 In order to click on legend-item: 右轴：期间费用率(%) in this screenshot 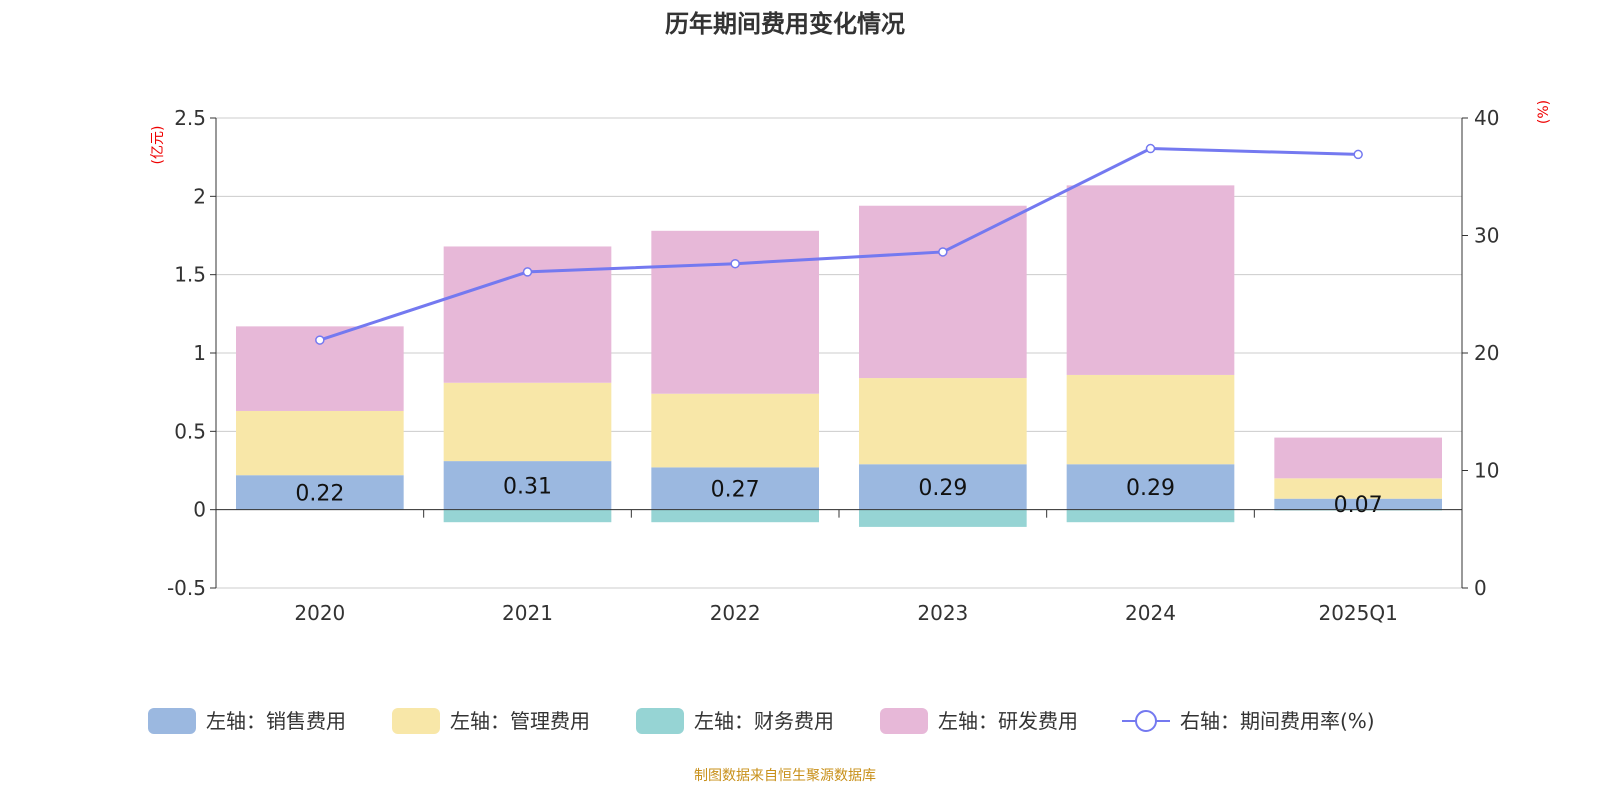, I will do `click(1248, 721)`.